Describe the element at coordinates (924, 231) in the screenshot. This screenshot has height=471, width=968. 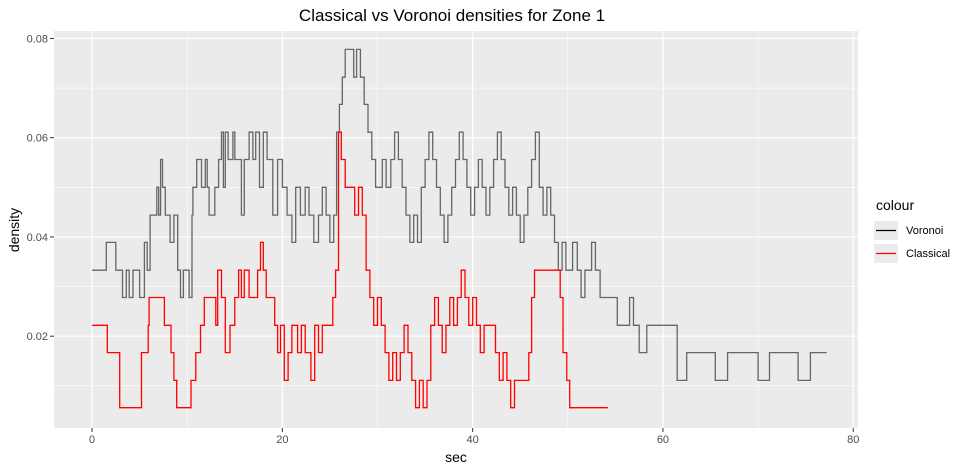
I see `legend-label-voronoi: Voronoi` at that location.